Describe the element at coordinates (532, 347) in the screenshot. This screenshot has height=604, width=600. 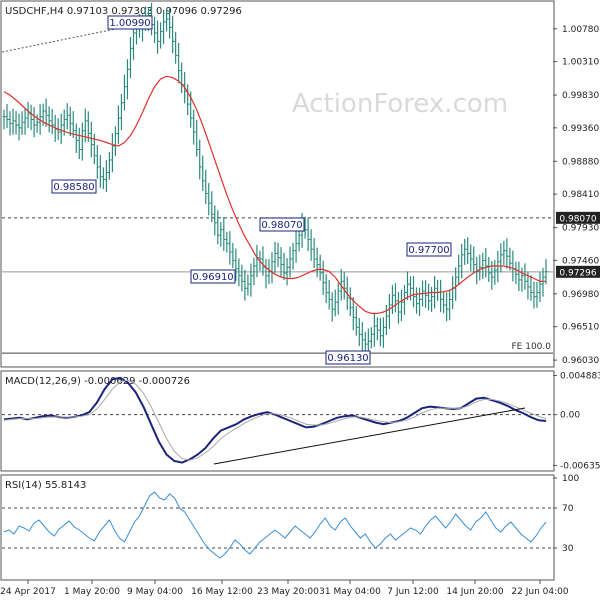
I see `fe100-label: FE 100.0` at that location.